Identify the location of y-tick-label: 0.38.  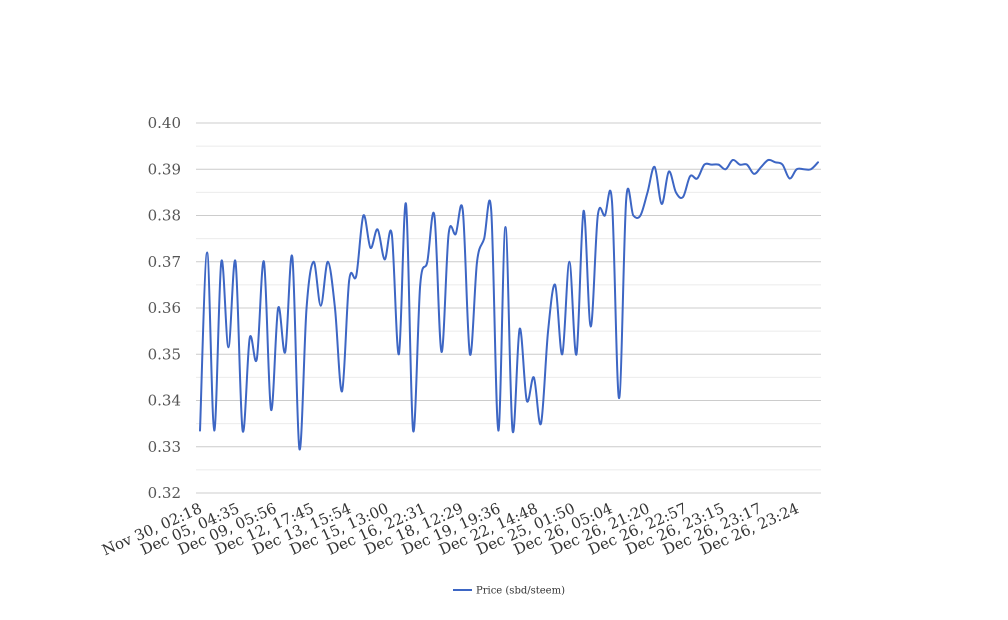
(164, 216).